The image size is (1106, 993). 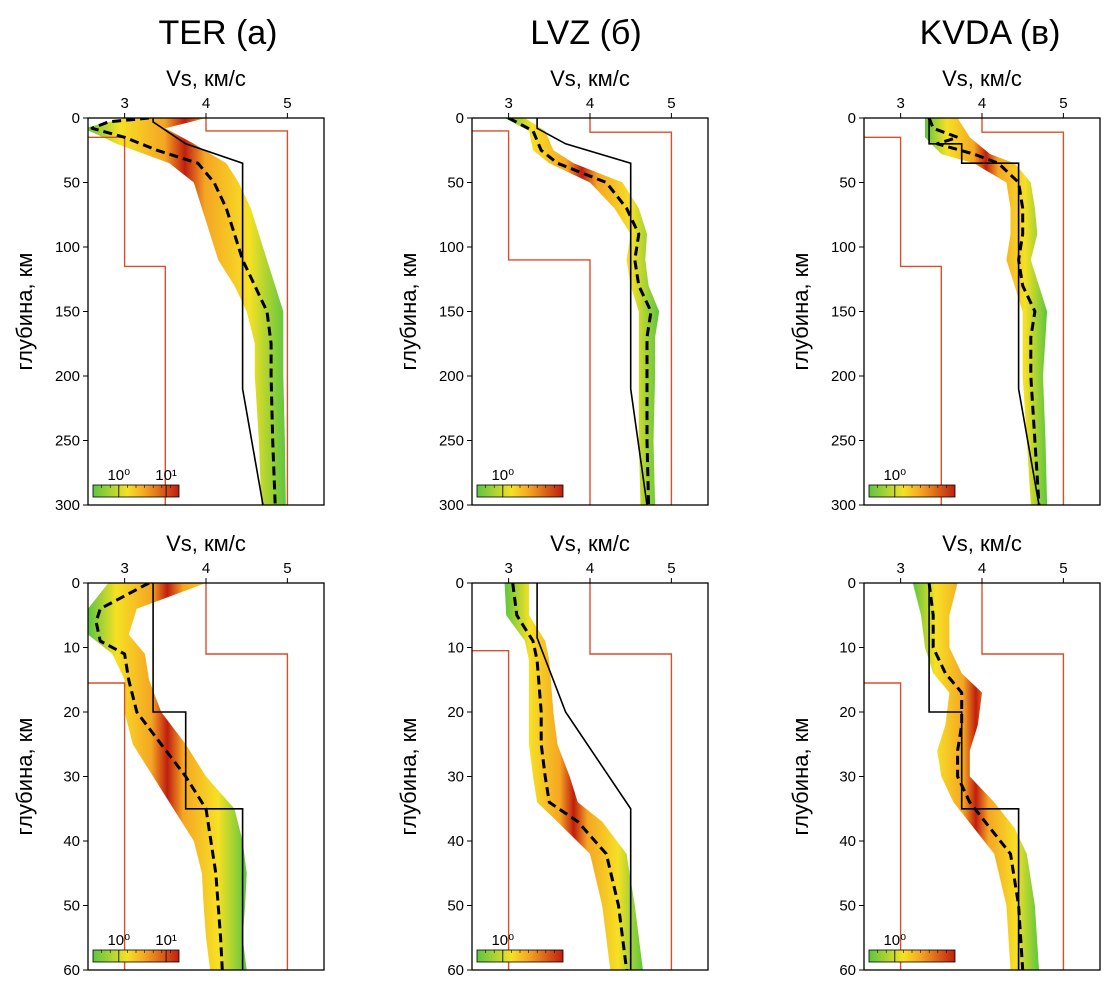 What do you see at coordinates (585, 33) in the screenshot?
I see `column-title-lvz: LVZ (б)` at bounding box center [585, 33].